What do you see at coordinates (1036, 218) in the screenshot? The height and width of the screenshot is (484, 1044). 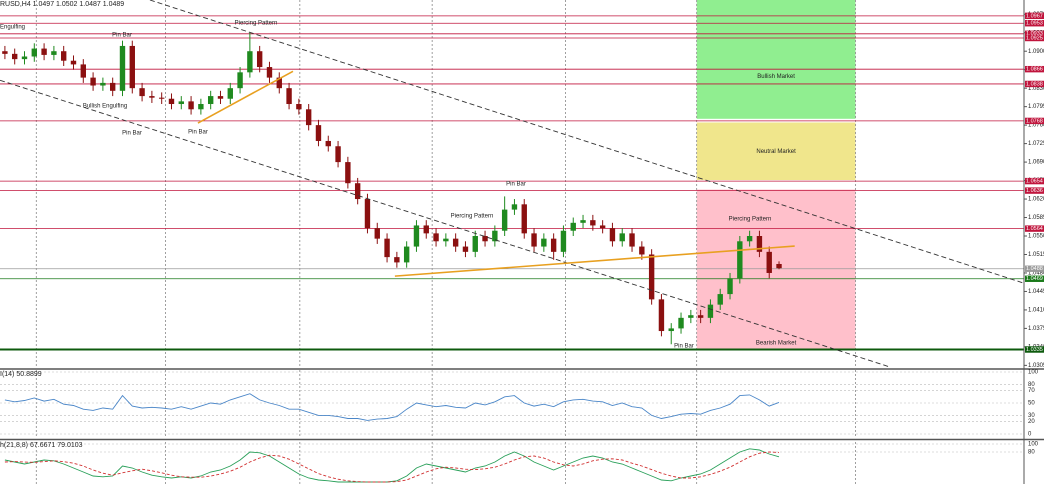 I see `y-tick-label: 1.0585` at bounding box center [1036, 218].